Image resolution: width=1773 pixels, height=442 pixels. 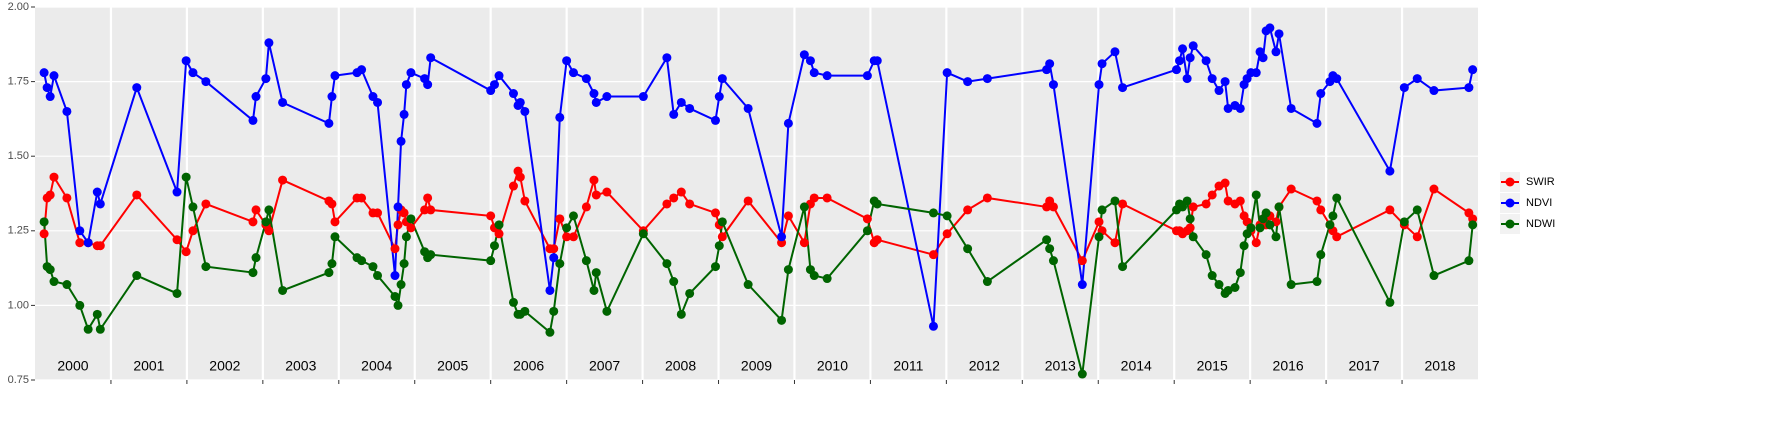 What do you see at coordinates (1439, 366) in the screenshot?
I see `x-tick-label: 2018` at bounding box center [1439, 366].